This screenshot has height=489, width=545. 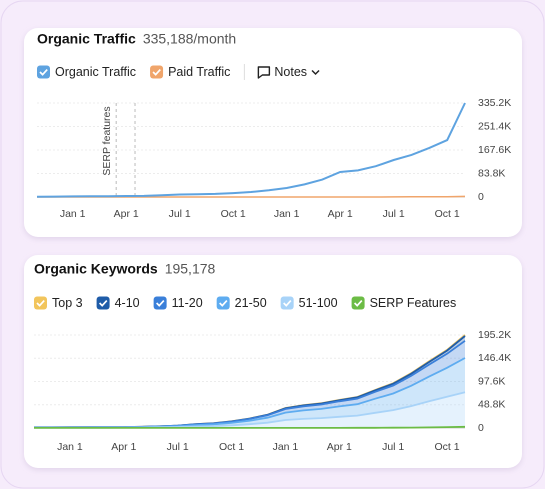 I want to click on chart-subtitle: 195,178, so click(x=190, y=269).